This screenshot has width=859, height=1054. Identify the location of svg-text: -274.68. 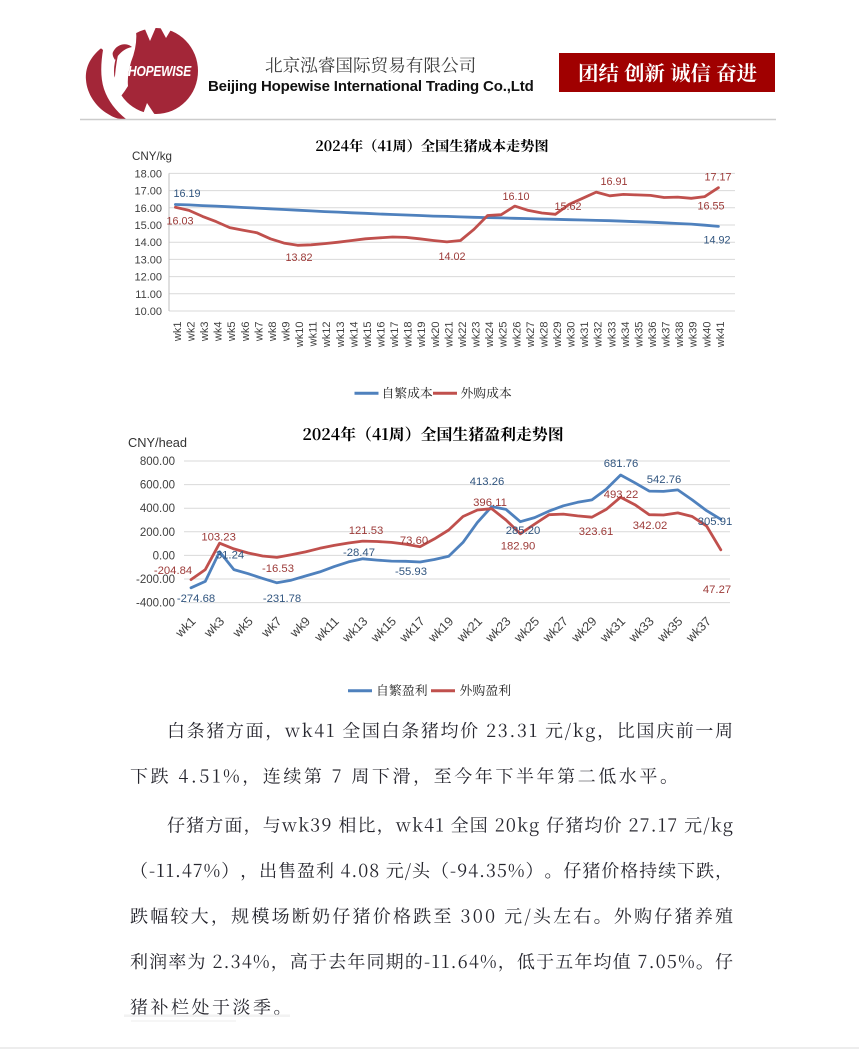
(196, 599).